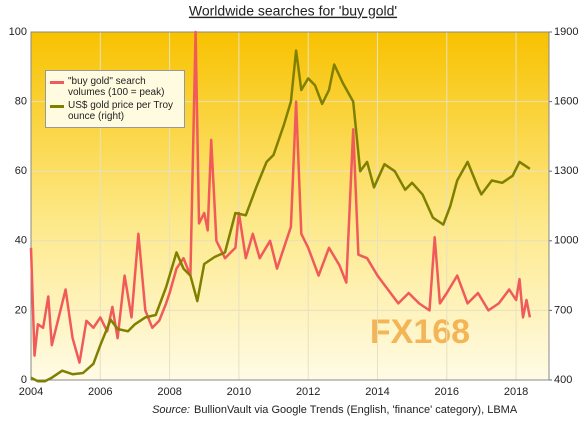  What do you see at coordinates (447, 392) in the screenshot?
I see `x-tick-label: 2016` at bounding box center [447, 392].